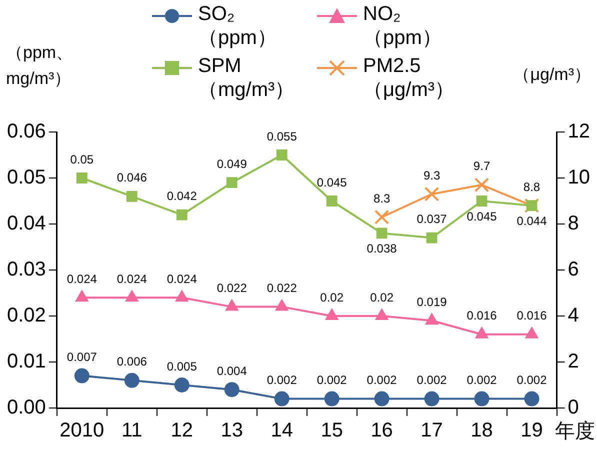  Describe the element at coordinates (381, 198) in the screenshot. I see `data-label: 8.3` at that location.